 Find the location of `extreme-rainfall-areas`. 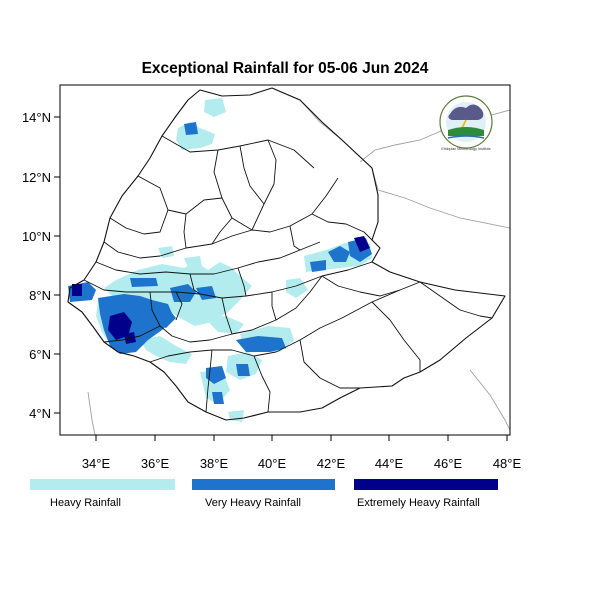

extreme-rainfall-areas is located at coordinates (221, 290).